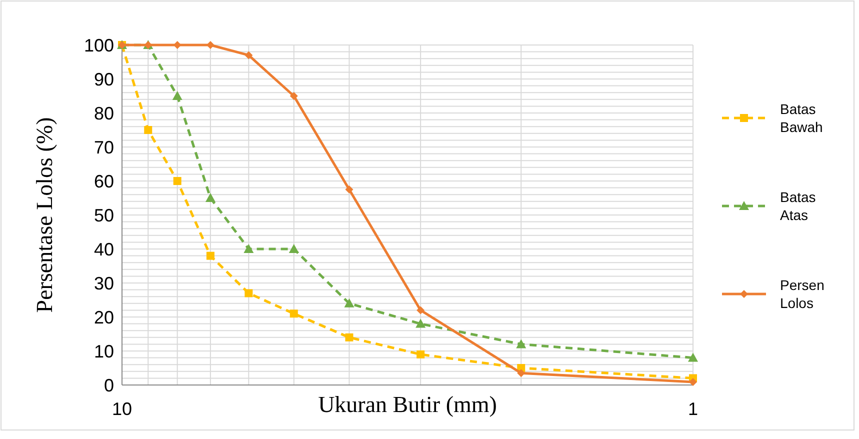 This screenshot has width=859, height=439. What do you see at coordinates (801, 118) in the screenshot?
I see `legend-label: Batas Bawah` at bounding box center [801, 118].